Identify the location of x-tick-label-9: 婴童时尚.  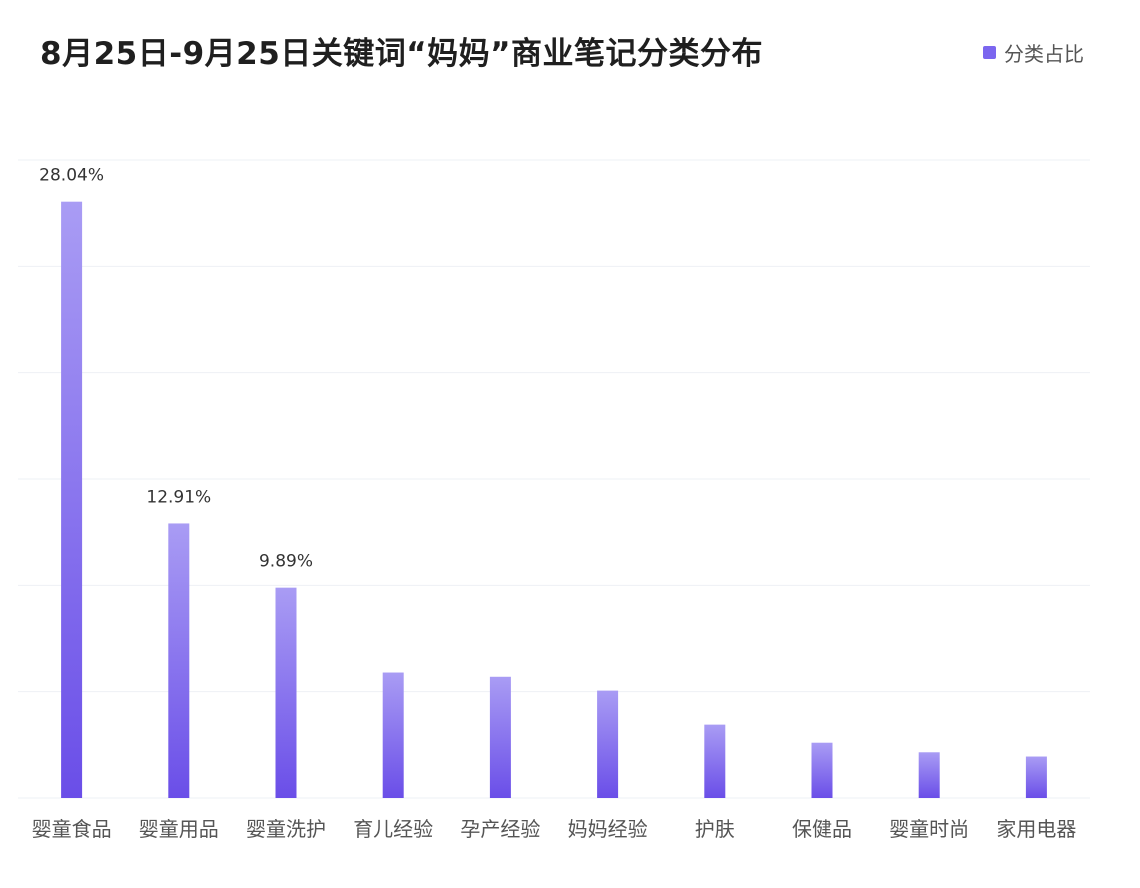
(929, 829).